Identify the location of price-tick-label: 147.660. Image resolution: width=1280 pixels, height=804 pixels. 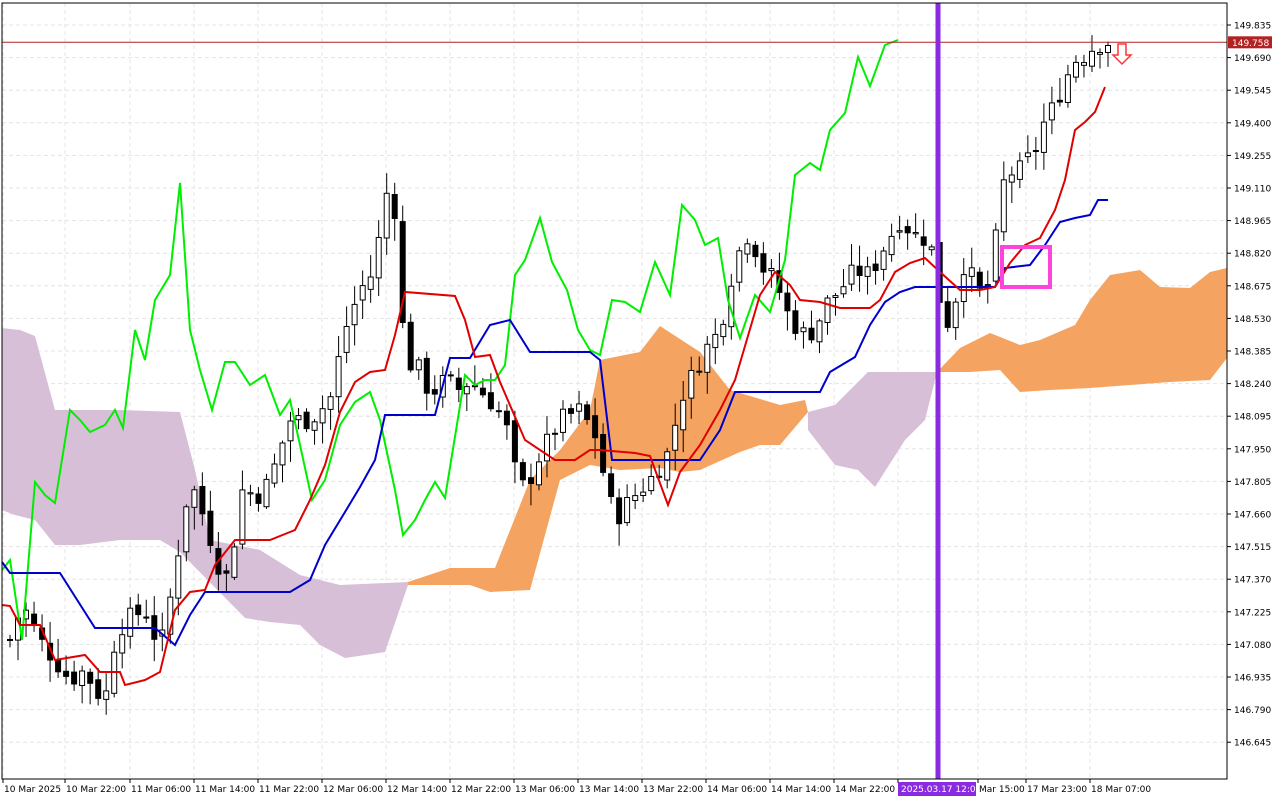
(1252, 516).